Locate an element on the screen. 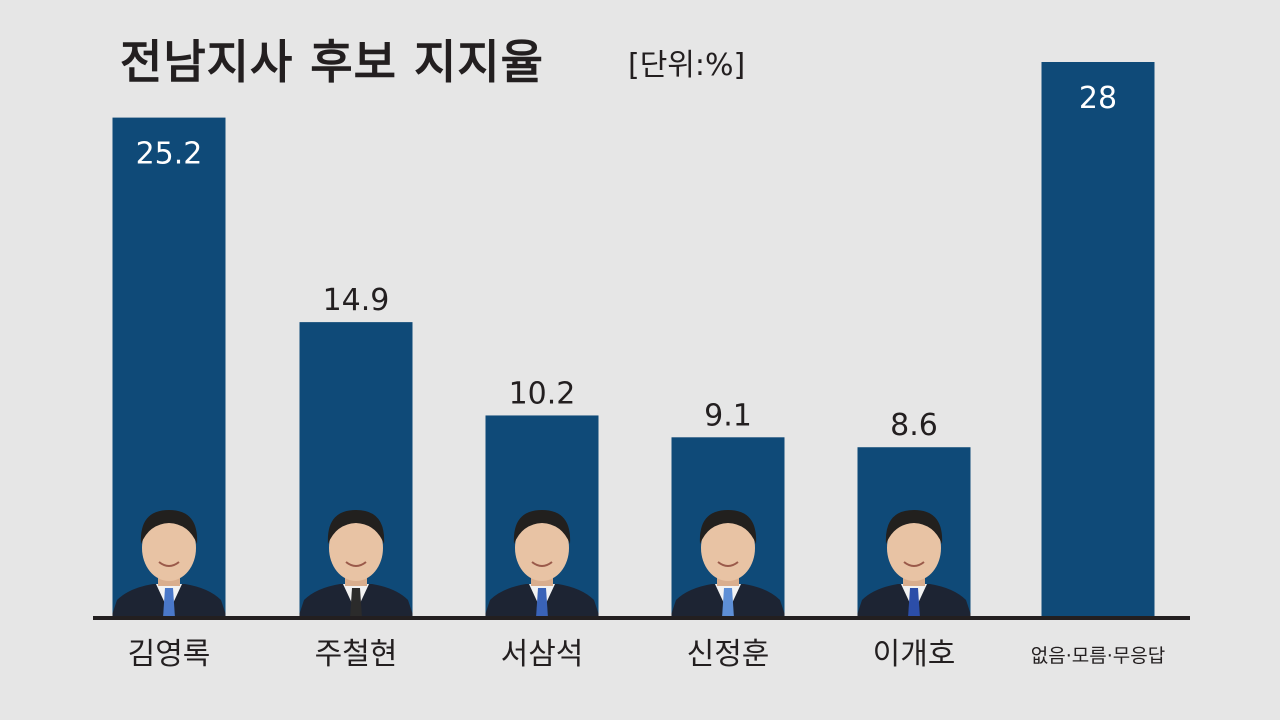 This screenshot has width=1280, height=720. category-label: 김영록 is located at coordinates (169, 654).